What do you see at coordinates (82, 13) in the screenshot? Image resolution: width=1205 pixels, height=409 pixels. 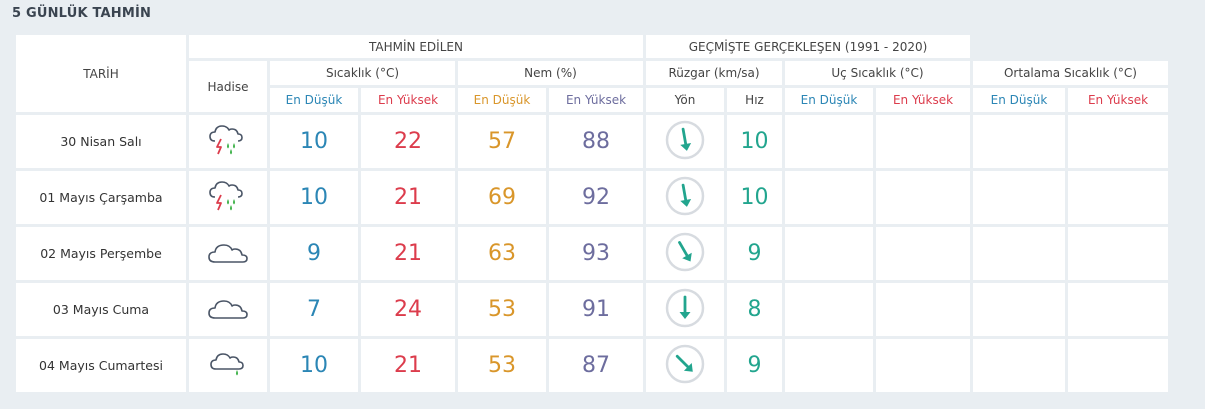 I see `section-title: 5 GÜNLÜK TAHMİN` at bounding box center [82, 13].